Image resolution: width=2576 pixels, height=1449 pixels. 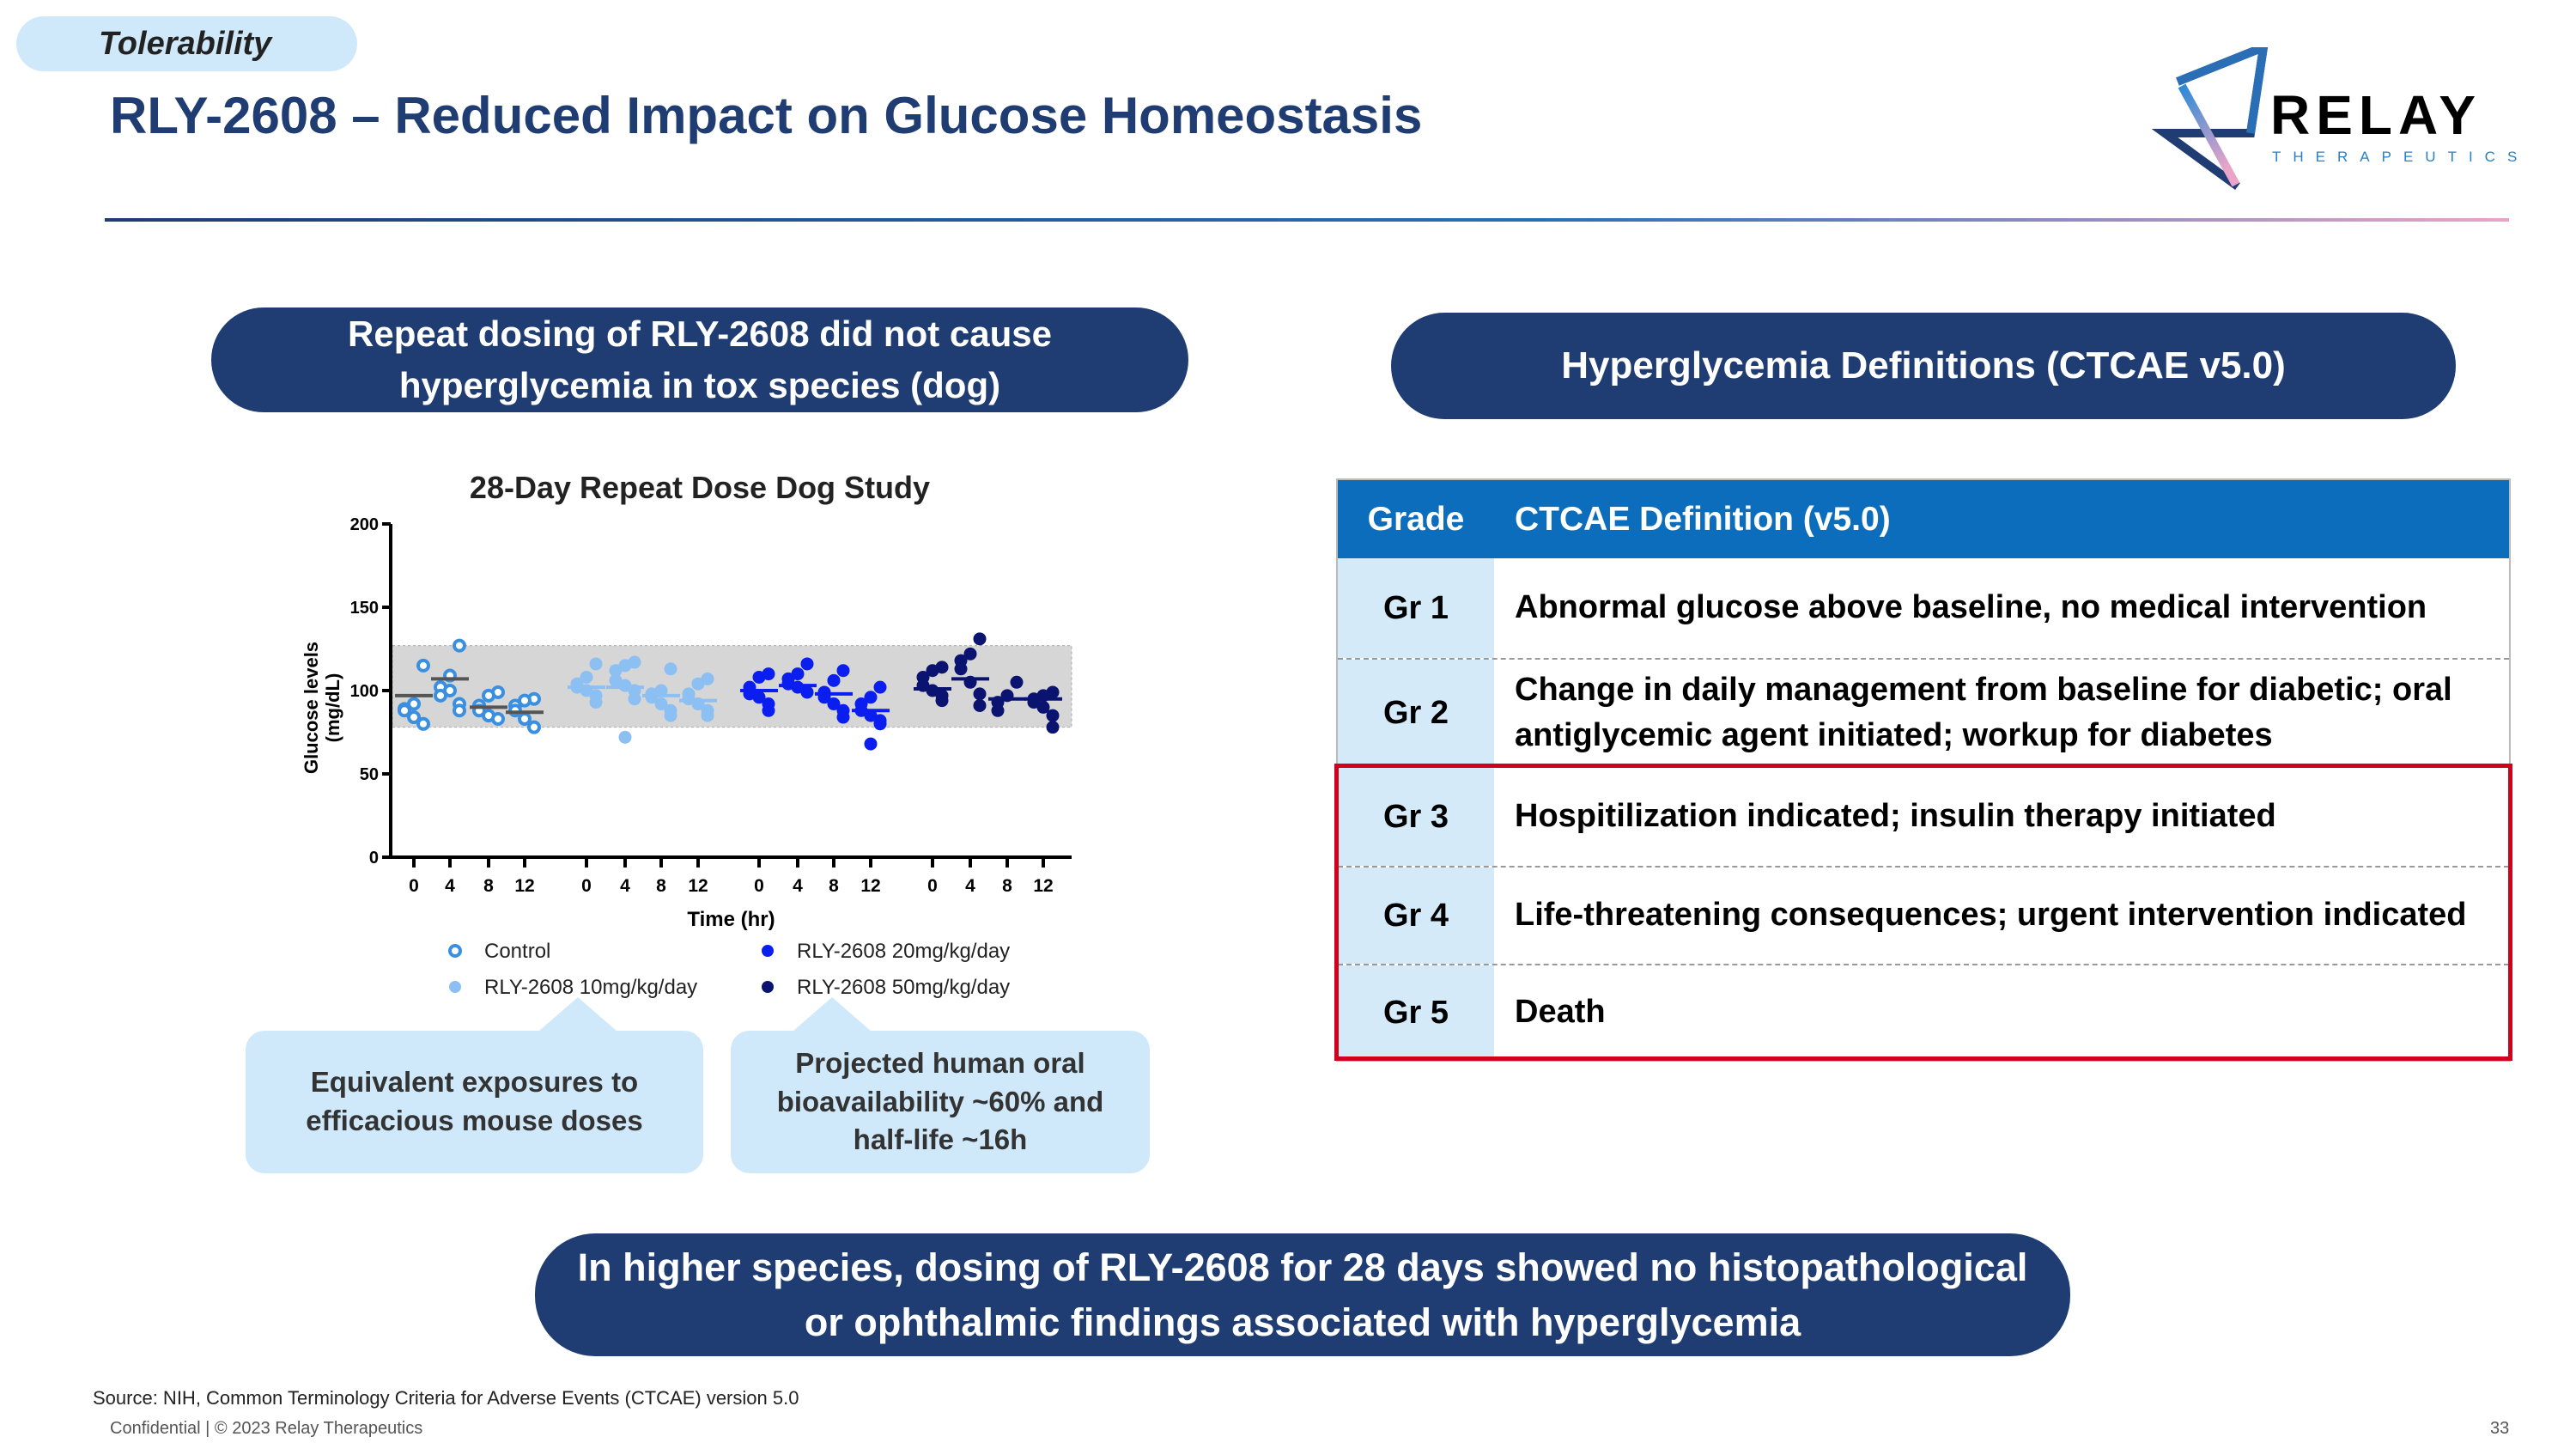 What do you see at coordinates (266, 1428) in the screenshot?
I see `confidential-note: Confidential | © 2023 Relay Therapeutics` at bounding box center [266, 1428].